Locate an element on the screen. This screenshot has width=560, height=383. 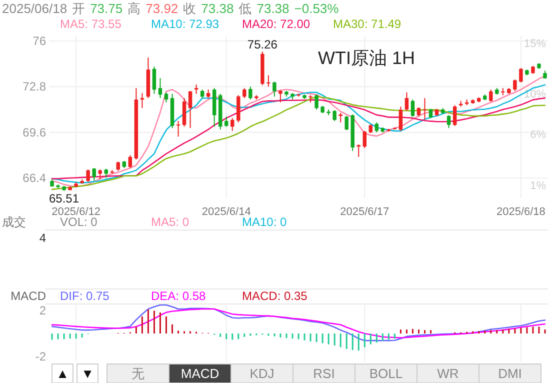
text: 开 is located at coordinates (79, 8).